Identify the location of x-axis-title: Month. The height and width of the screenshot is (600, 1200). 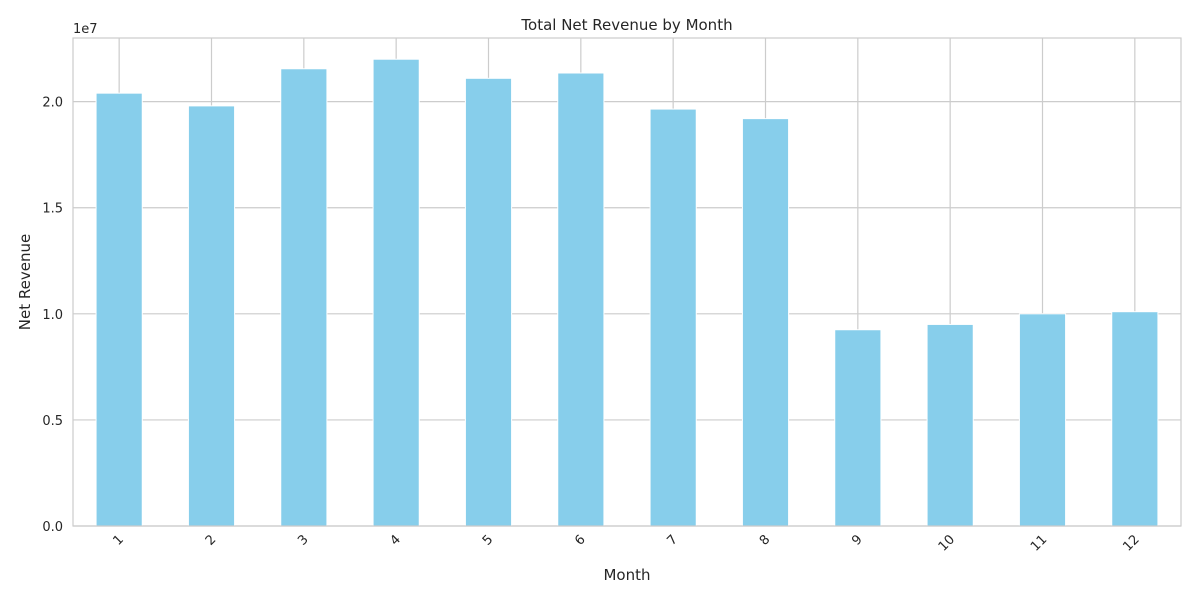
(626, 575).